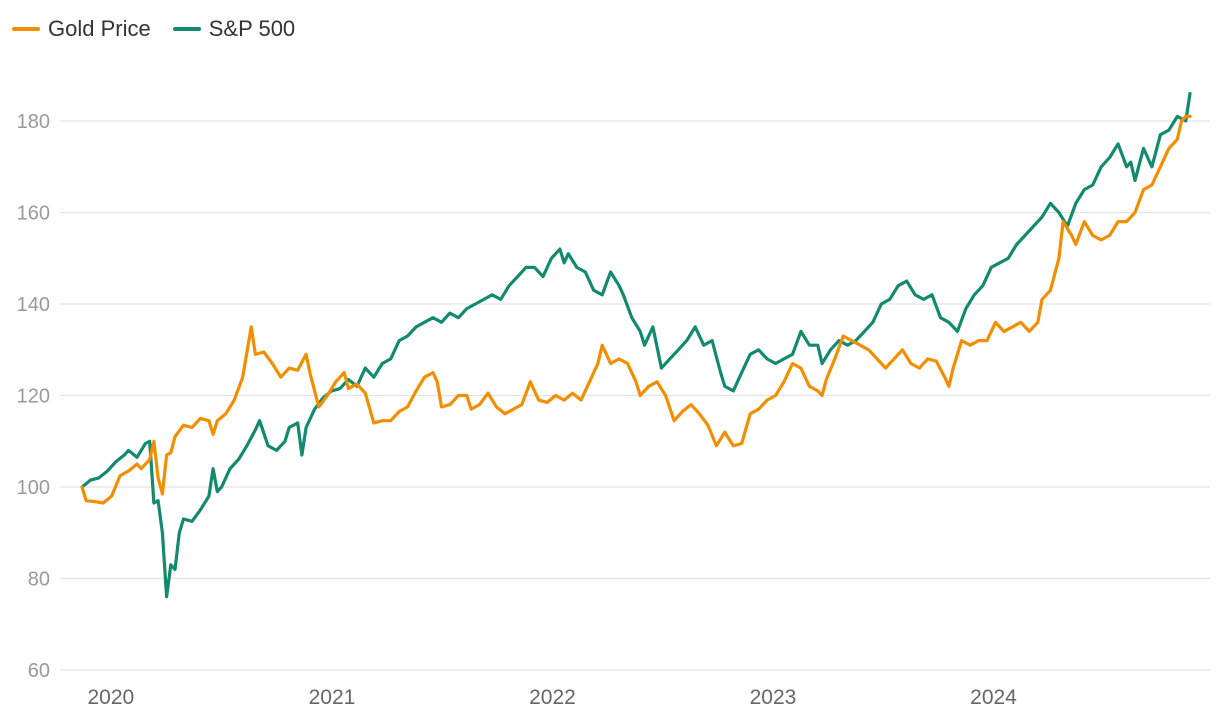  What do you see at coordinates (993, 697) in the screenshot?
I see `x-tick-label: 2024` at bounding box center [993, 697].